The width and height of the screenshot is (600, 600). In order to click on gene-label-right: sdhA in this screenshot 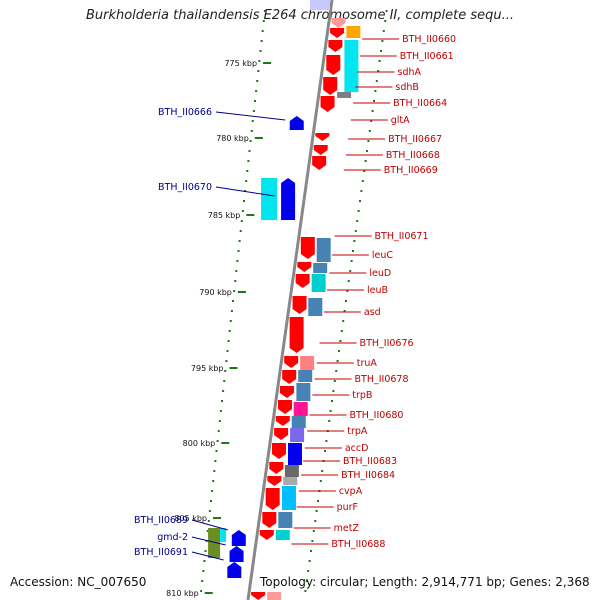, I will do `click(410, 72)`.